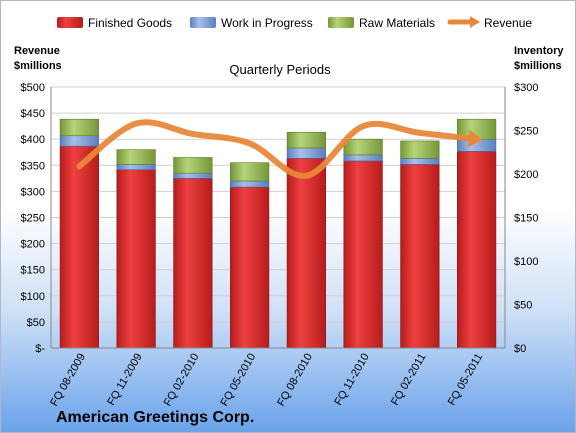 This screenshot has width=576, height=433. I want to click on x-tick-label: FQ 08-2009, so click(68, 380).